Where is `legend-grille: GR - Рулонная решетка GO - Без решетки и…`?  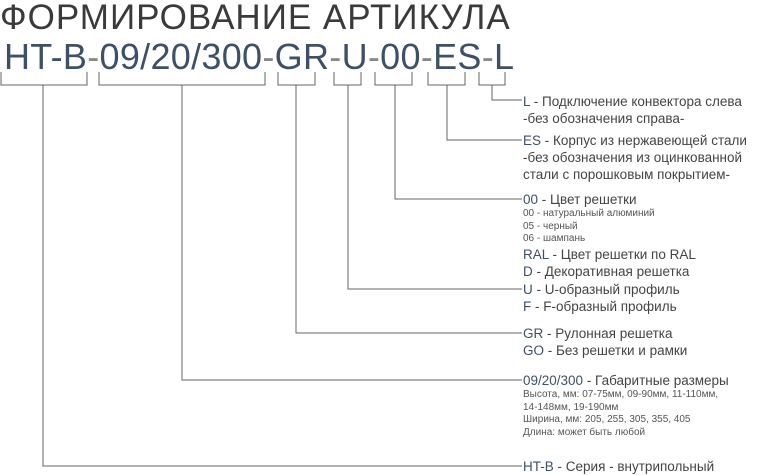 legend-grille: GR - Рулонная решетка GO - Без решетки и… is located at coordinates (605, 342).